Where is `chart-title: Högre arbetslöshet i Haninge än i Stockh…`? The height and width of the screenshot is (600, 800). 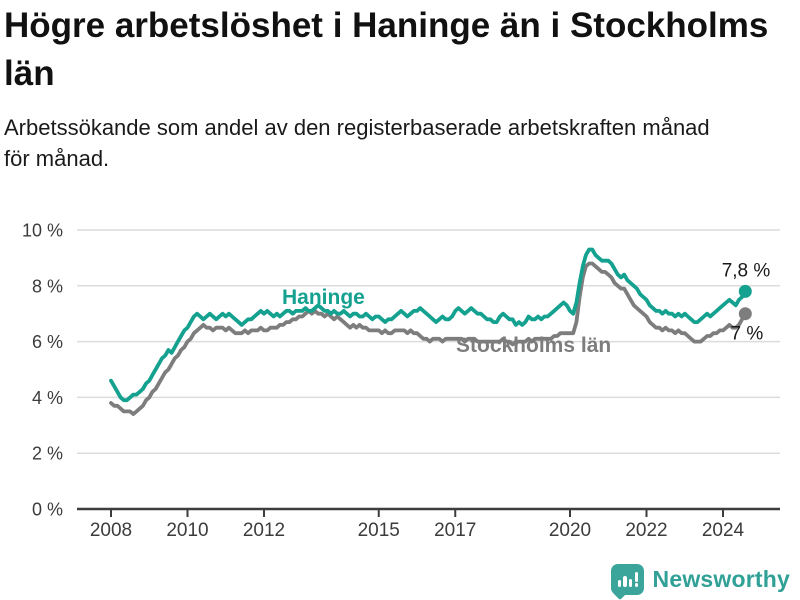 chart-title: Högre arbetslöshet i Haninge än i Stockh… is located at coordinates (386, 49).